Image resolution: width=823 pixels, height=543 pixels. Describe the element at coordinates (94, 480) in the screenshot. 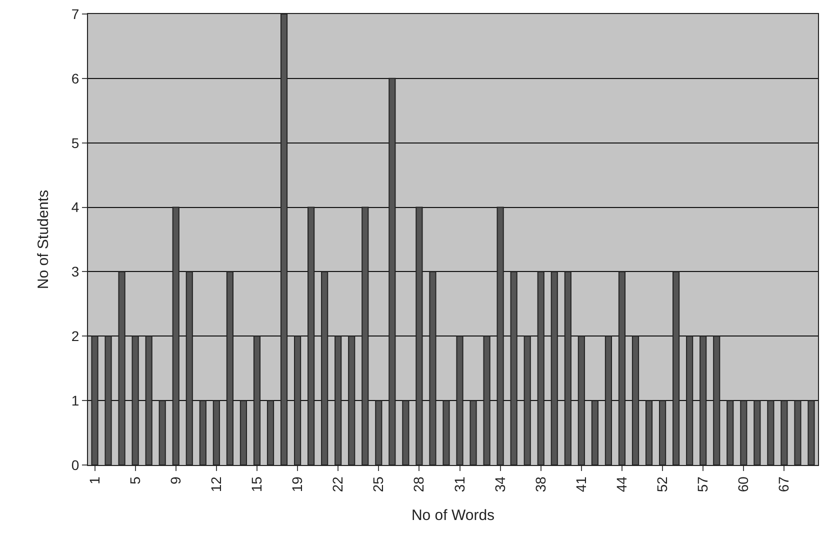

I see `x-tick-label: 1` at that location.